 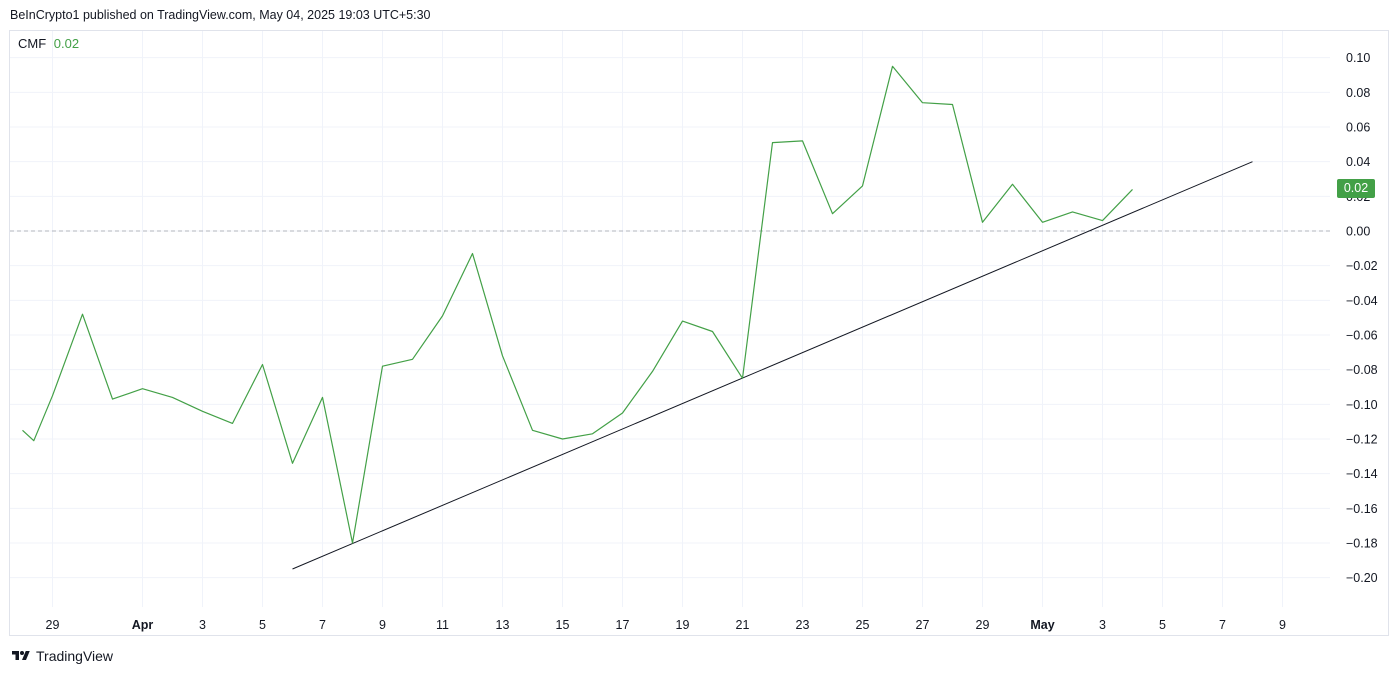 I want to click on x-axis-tick-label: 25, so click(x=863, y=625).